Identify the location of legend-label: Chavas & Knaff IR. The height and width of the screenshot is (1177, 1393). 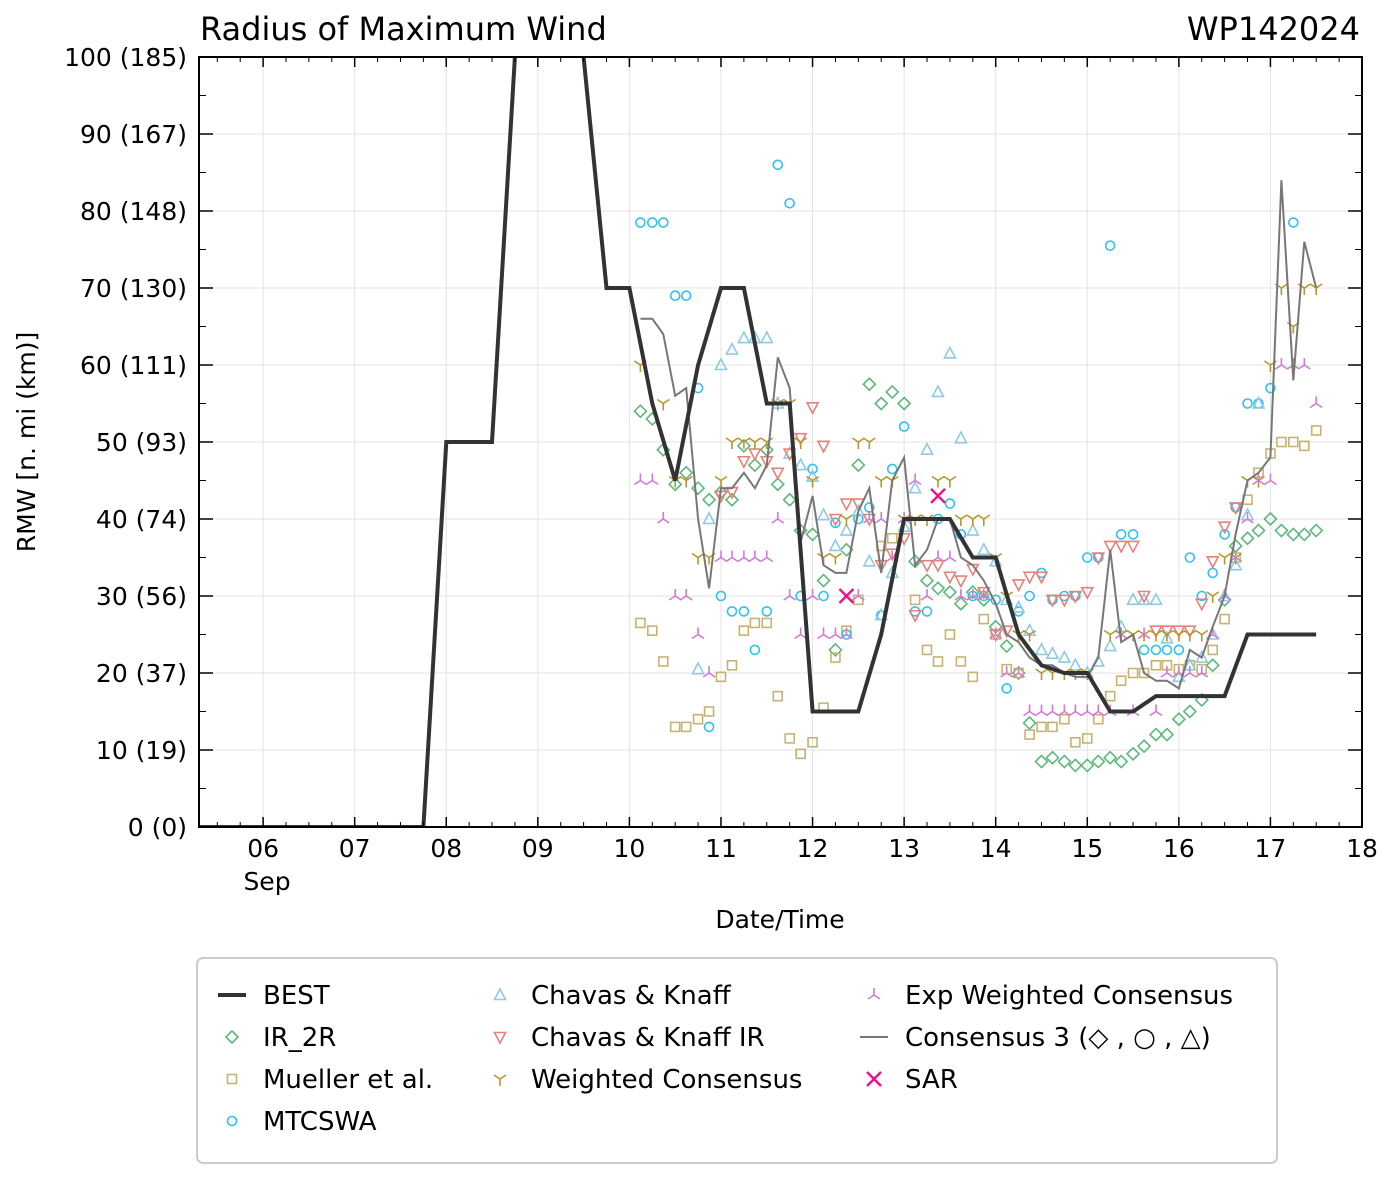
(648, 1038).